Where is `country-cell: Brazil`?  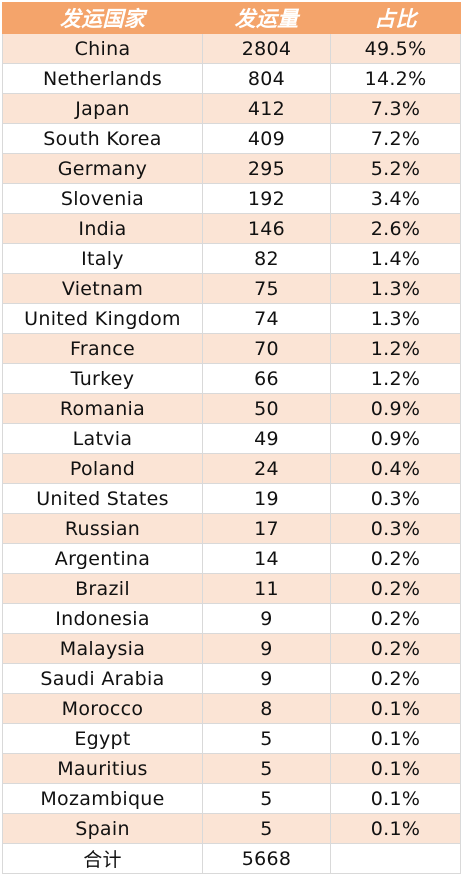
country-cell: Brazil is located at coordinates (102, 588).